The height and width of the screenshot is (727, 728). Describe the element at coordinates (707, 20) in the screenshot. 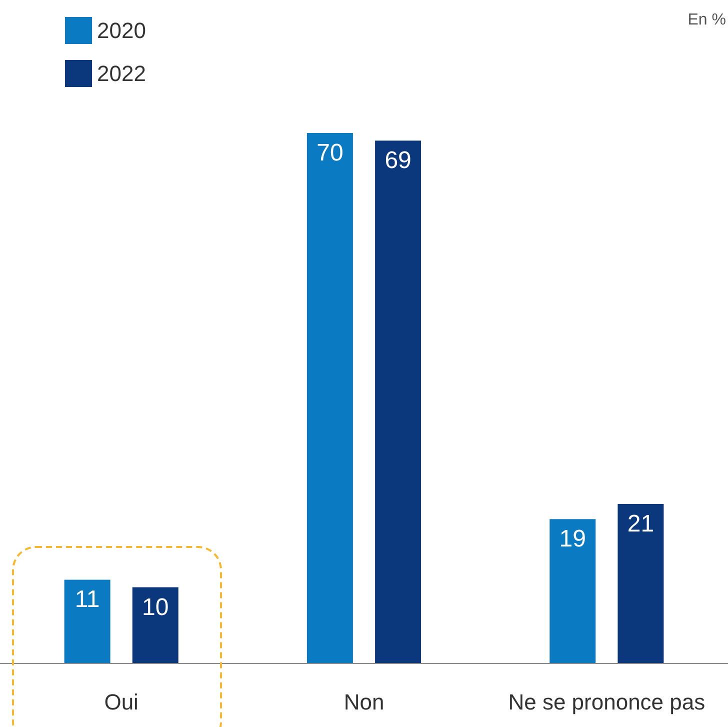

I see `text: En %` at that location.